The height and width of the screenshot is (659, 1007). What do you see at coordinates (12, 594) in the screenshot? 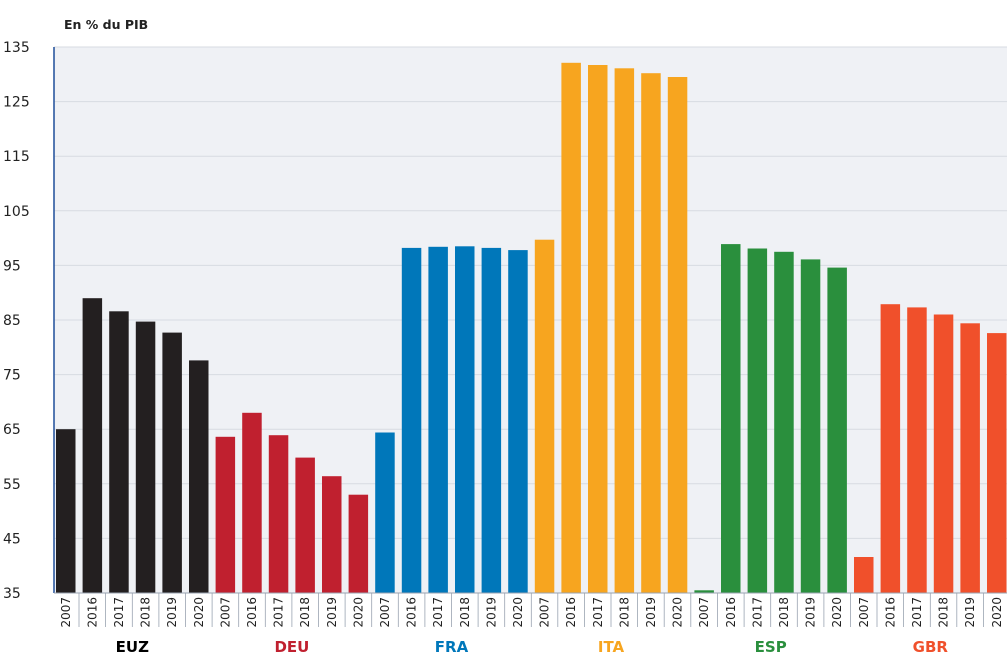
I see `y-tick-label: 35` at bounding box center [12, 594].